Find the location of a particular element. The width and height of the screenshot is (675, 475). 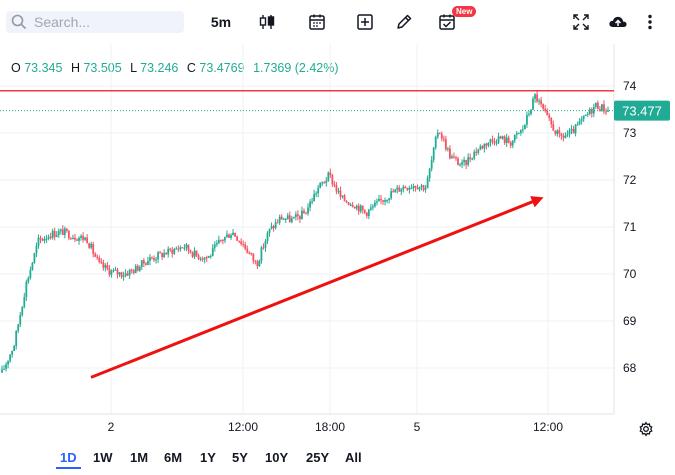

search-input is located at coordinates (104, 22).